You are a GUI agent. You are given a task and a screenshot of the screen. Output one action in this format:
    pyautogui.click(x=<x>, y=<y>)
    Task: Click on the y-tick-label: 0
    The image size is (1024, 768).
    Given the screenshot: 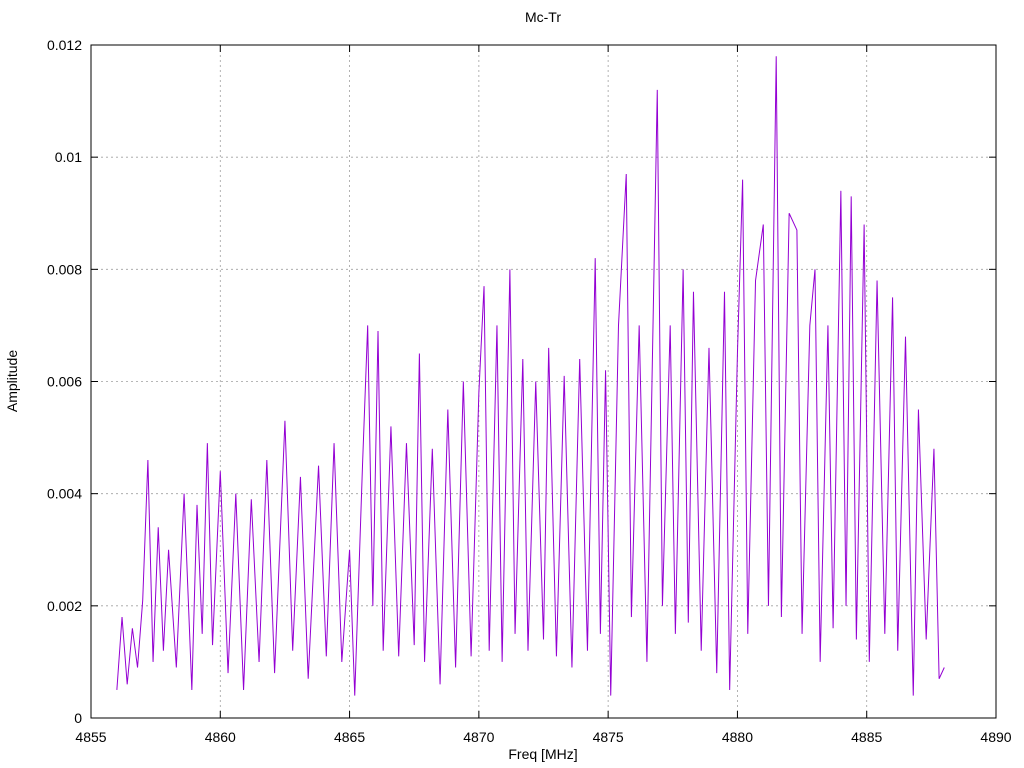 What is the action you would take?
    pyautogui.click(x=78, y=718)
    